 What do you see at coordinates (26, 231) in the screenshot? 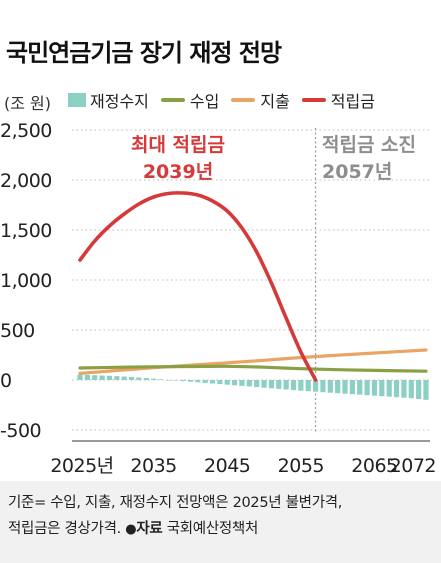
I see `y-tick-label: 1,500` at bounding box center [26, 231].